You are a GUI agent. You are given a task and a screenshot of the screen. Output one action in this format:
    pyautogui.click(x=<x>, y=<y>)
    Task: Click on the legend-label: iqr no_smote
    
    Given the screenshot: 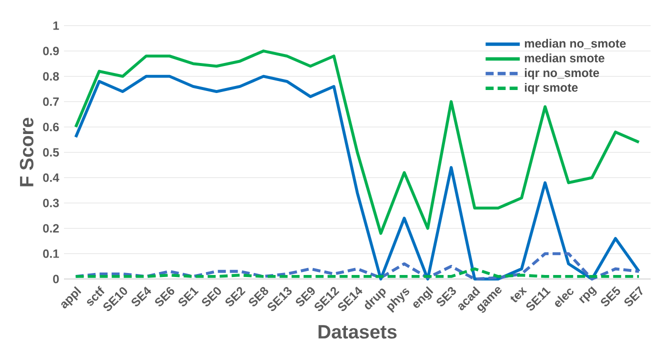 What is the action you would take?
    pyautogui.click(x=562, y=74)
    